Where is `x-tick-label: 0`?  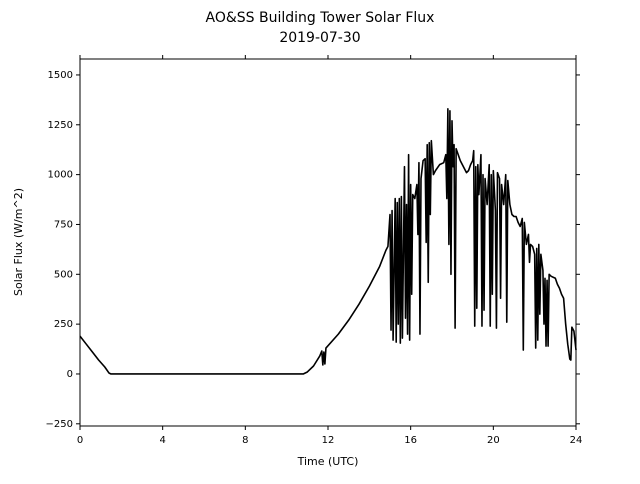
x-tick-label: 0 is located at coordinates (80, 440).